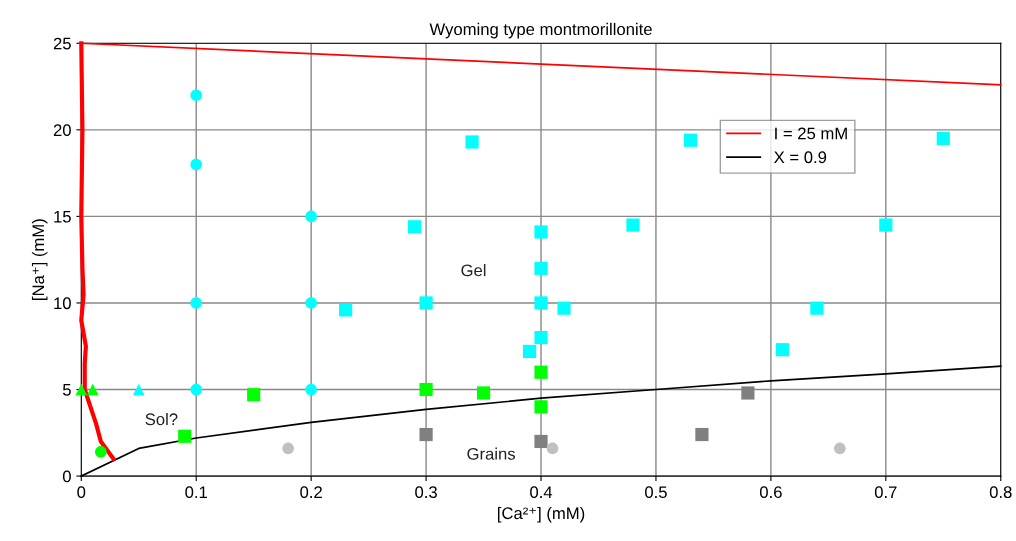  I want to click on x-tick-label: 0.6, so click(770, 492).